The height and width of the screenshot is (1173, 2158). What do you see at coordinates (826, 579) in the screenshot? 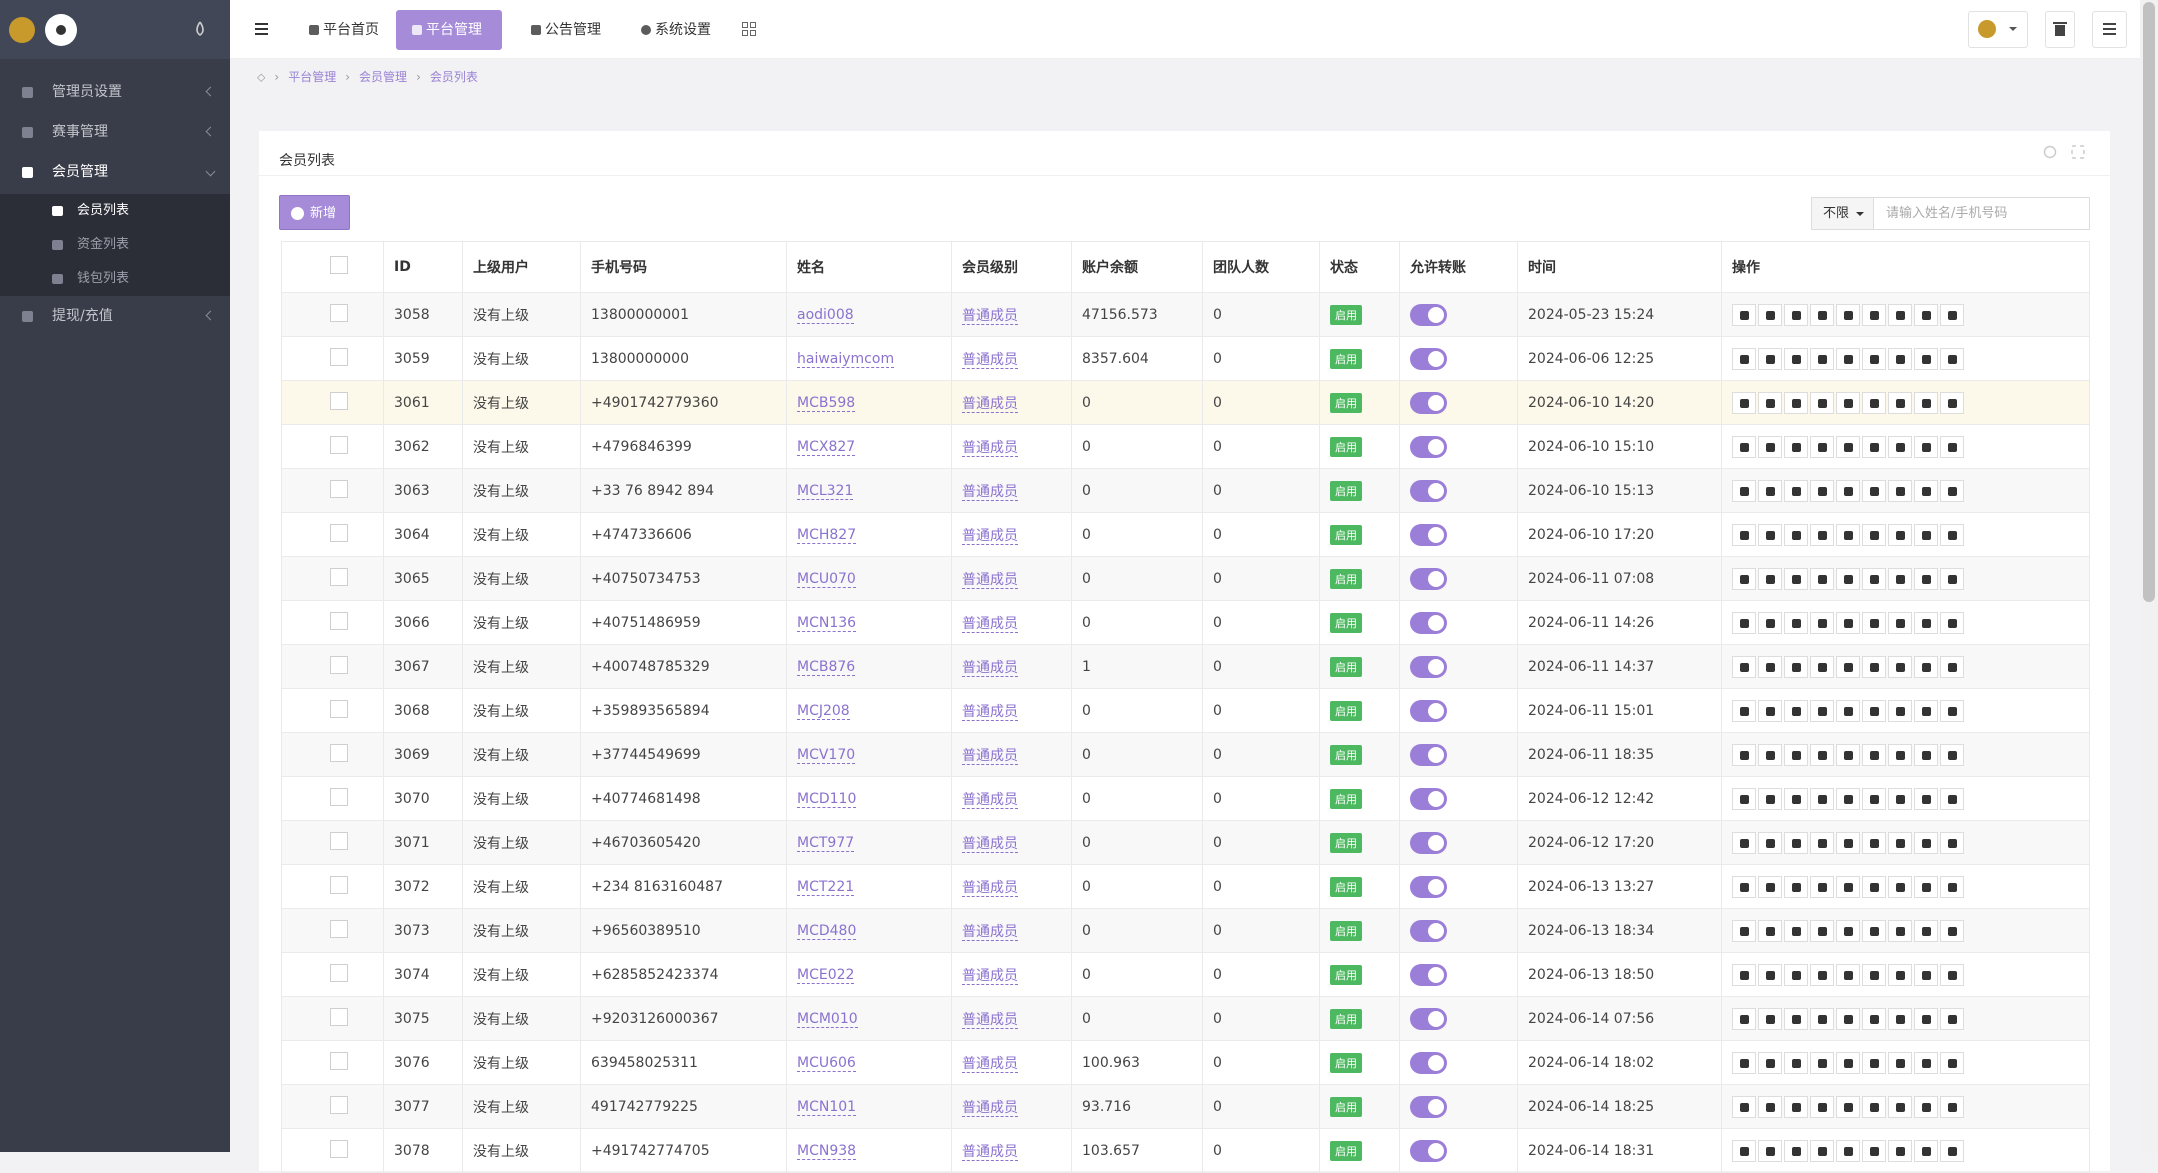
I see `name-link: MCU070` at bounding box center [826, 579].